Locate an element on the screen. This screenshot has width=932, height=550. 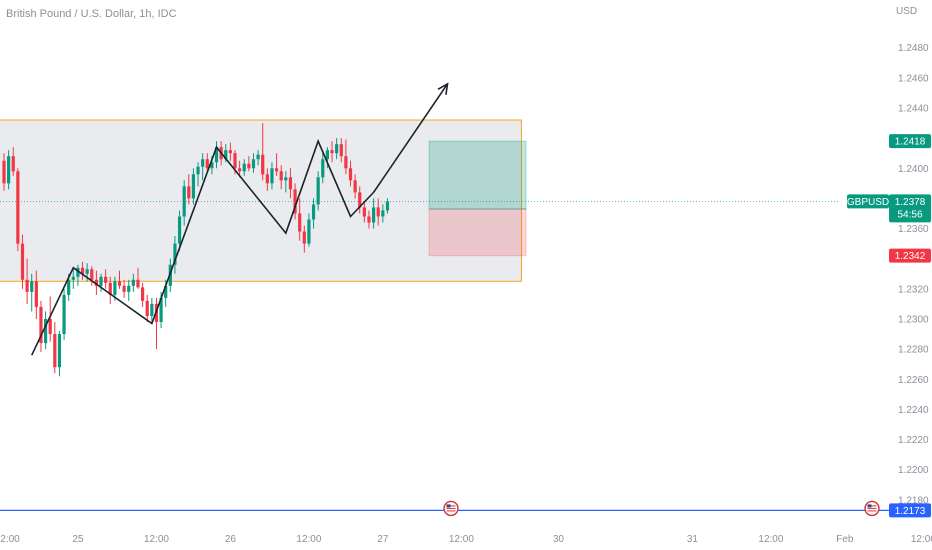
y-tick-label: 1.2280 is located at coordinates (913, 350).